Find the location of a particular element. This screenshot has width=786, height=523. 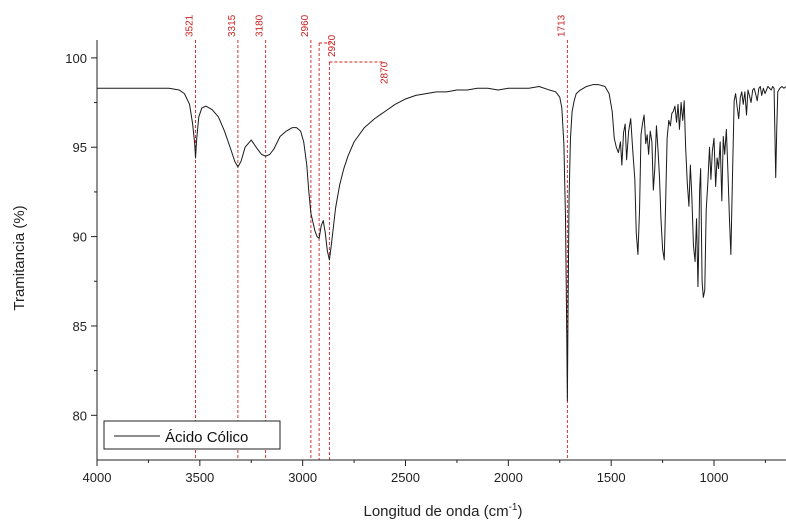

peak-marker-label: 2870 is located at coordinates (384, 72).